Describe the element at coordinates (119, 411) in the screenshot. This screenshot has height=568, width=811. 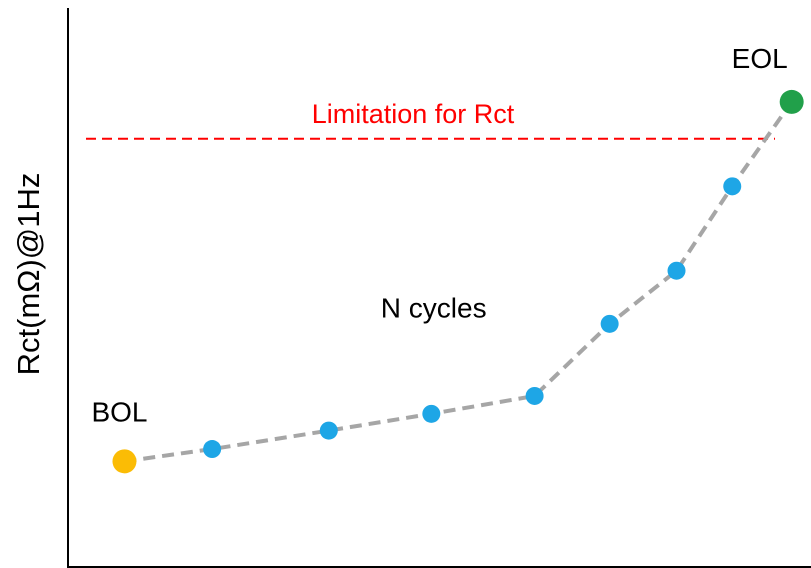
I see `bol-label: BOL` at that location.